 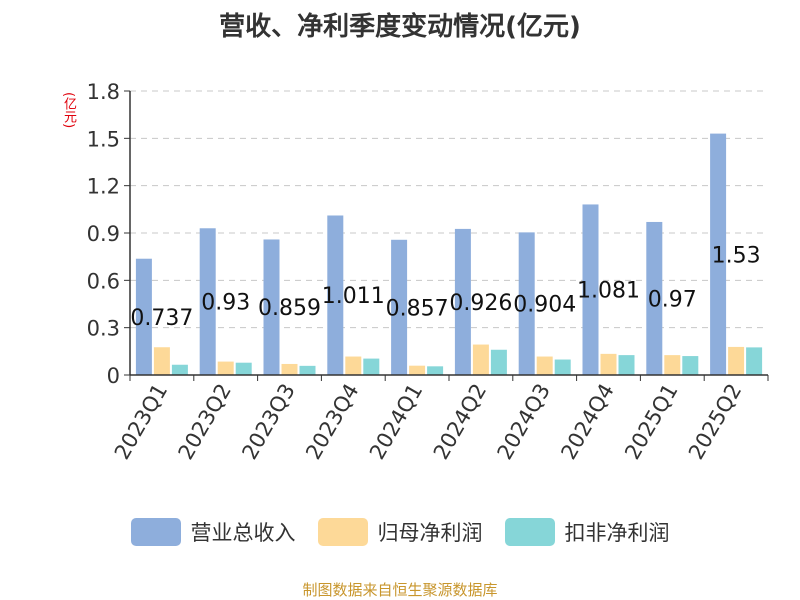 What do you see at coordinates (617, 533) in the screenshot?
I see `legend-label: 扣非净利润` at bounding box center [617, 533].